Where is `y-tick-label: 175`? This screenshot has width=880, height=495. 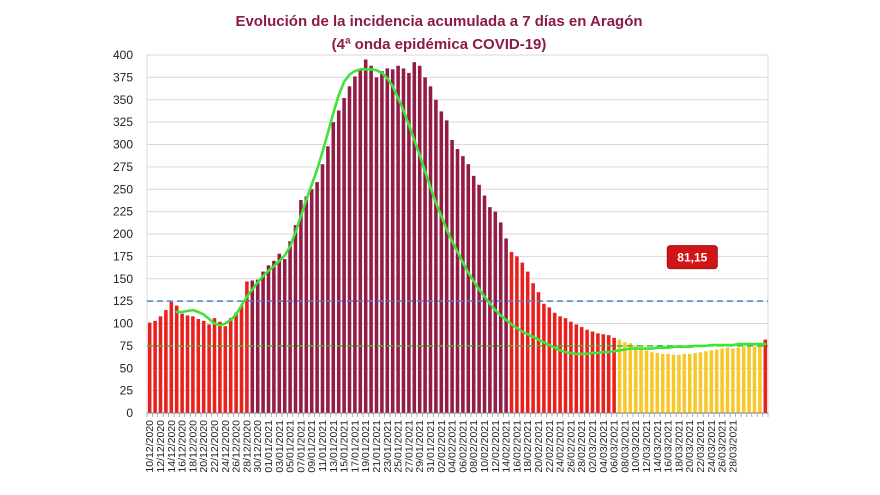 y-tick-label: 175 is located at coordinates (123, 256).